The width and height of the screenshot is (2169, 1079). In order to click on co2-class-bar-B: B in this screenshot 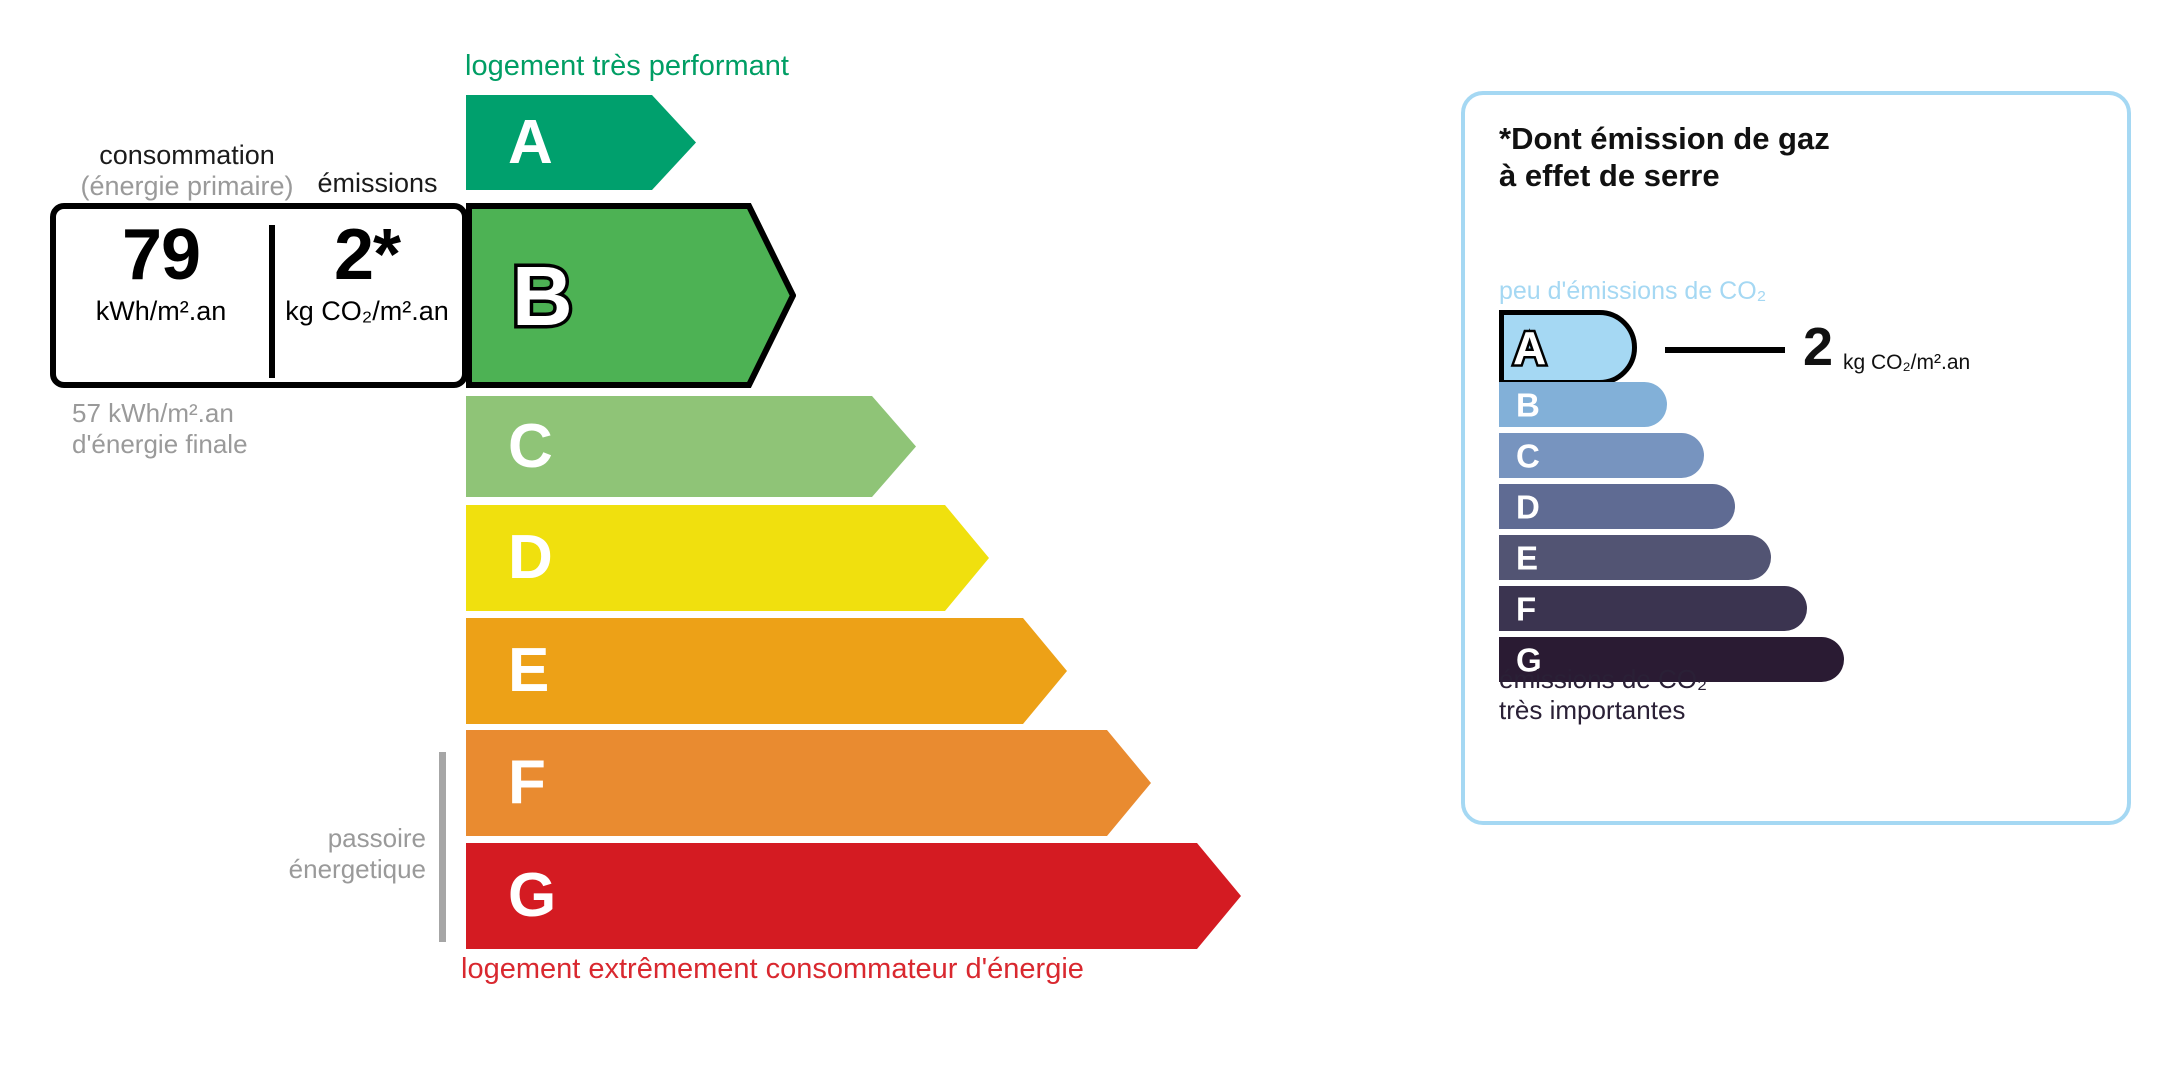, I will do `click(1583, 404)`.